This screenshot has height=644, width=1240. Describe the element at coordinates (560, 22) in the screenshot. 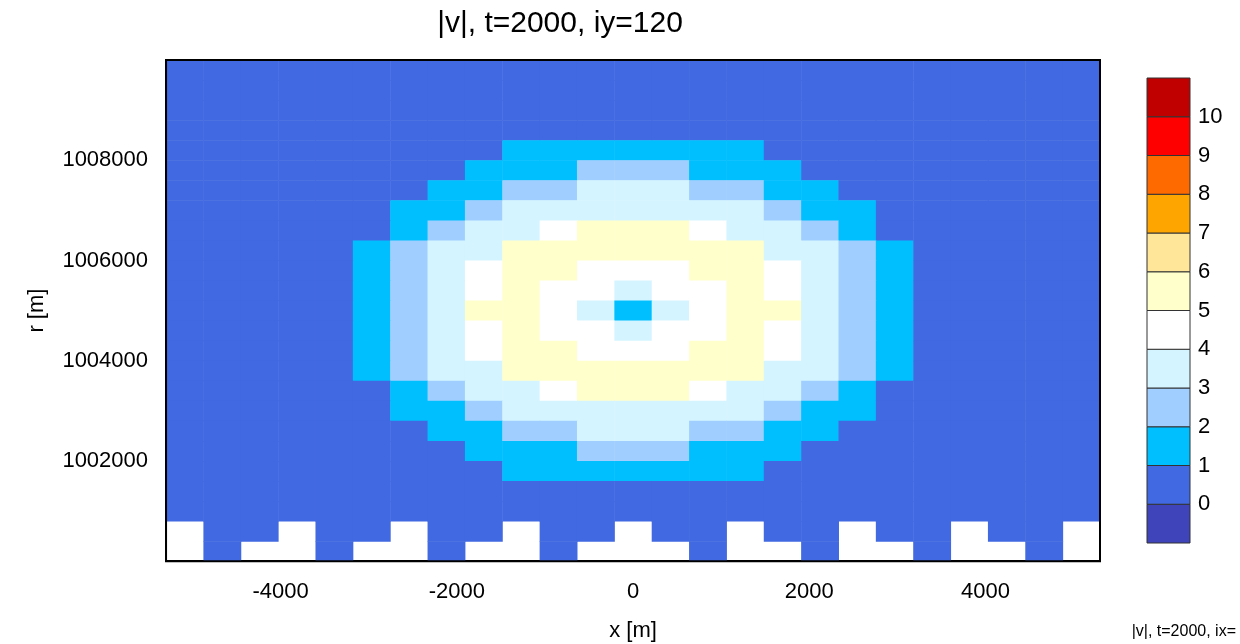

I see `chart-title: |v|, t=2000, iy=120` at that location.